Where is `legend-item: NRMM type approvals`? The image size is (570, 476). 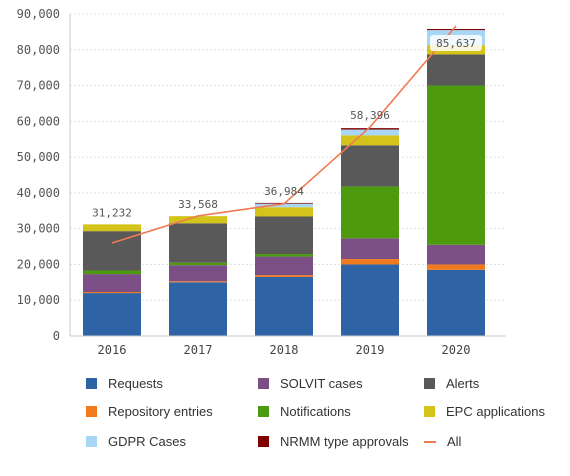 legend-item: NRMM type approvals is located at coordinates (333, 441).